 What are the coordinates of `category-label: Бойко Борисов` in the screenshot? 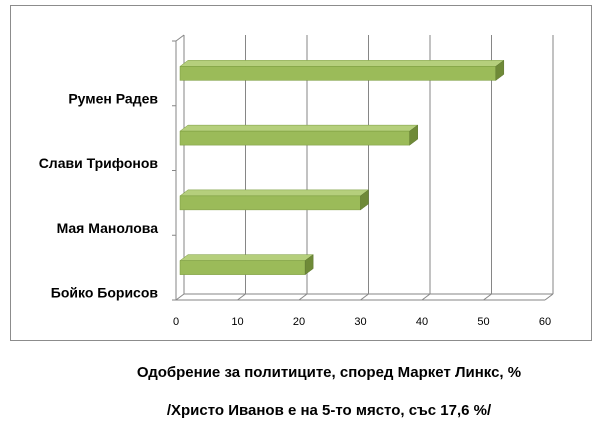 It's located at (105, 293).